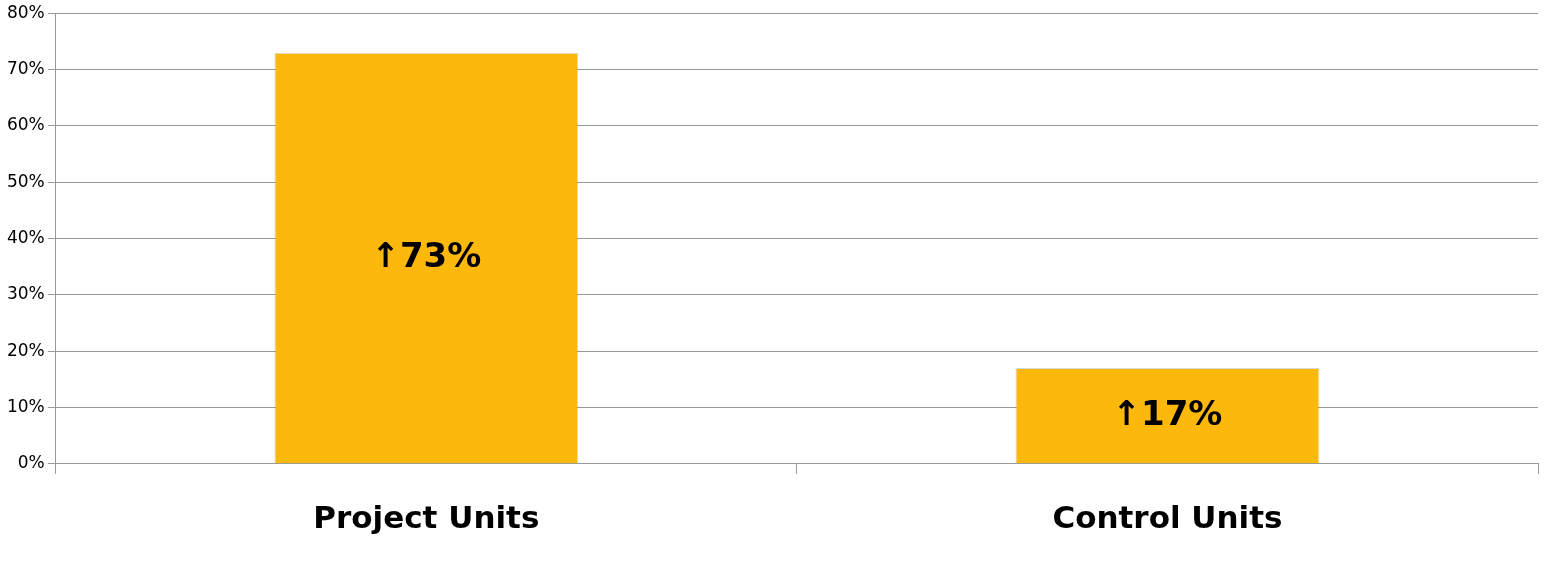 The width and height of the screenshot is (1548, 571). I want to click on y-tick-label: 40%, so click(25, 236).